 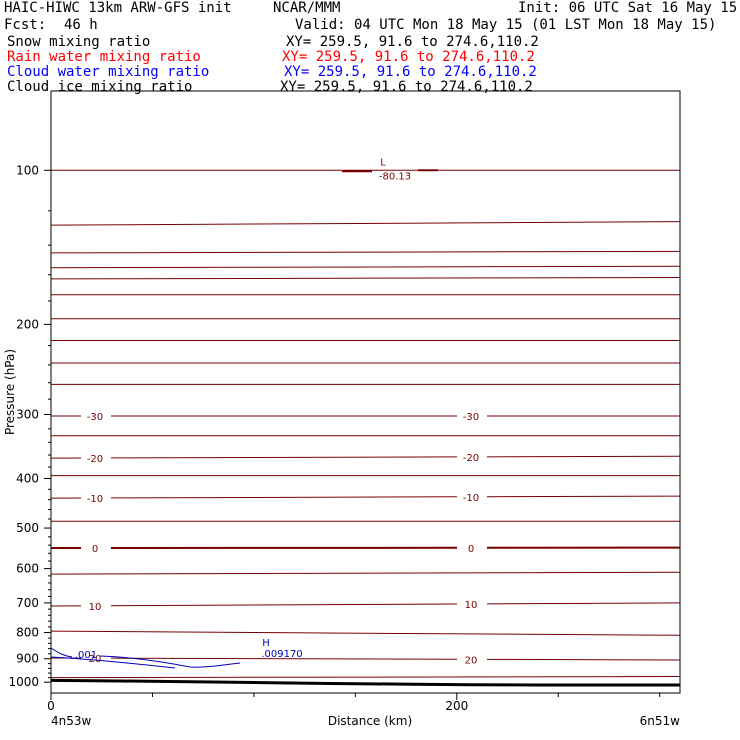 What do you see at coordinates (395, 176) in the screenshot?
I see `low-center-value: -80.13` at bounding box center [395, 176].